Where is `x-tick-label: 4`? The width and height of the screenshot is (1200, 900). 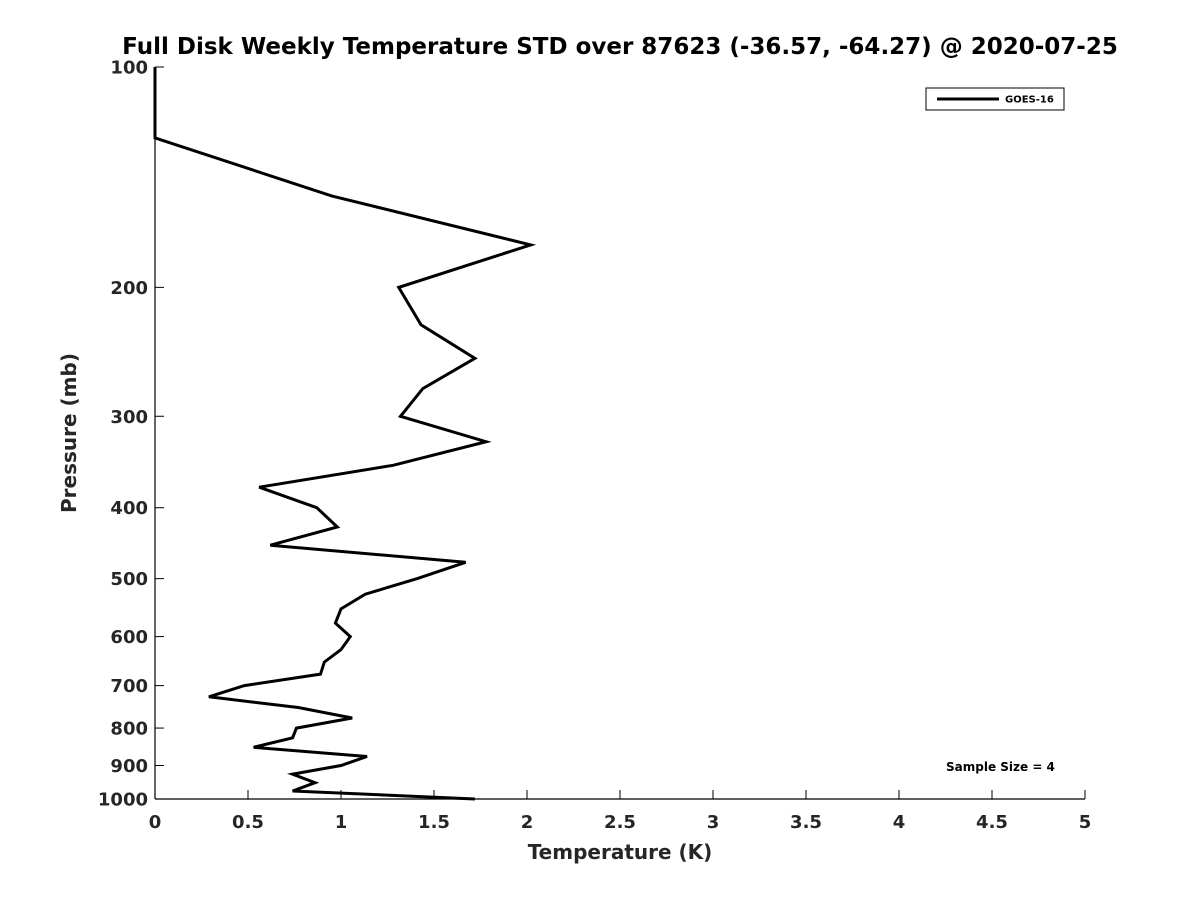 x-tick-label: 4 is located at coordinates (899, 822).